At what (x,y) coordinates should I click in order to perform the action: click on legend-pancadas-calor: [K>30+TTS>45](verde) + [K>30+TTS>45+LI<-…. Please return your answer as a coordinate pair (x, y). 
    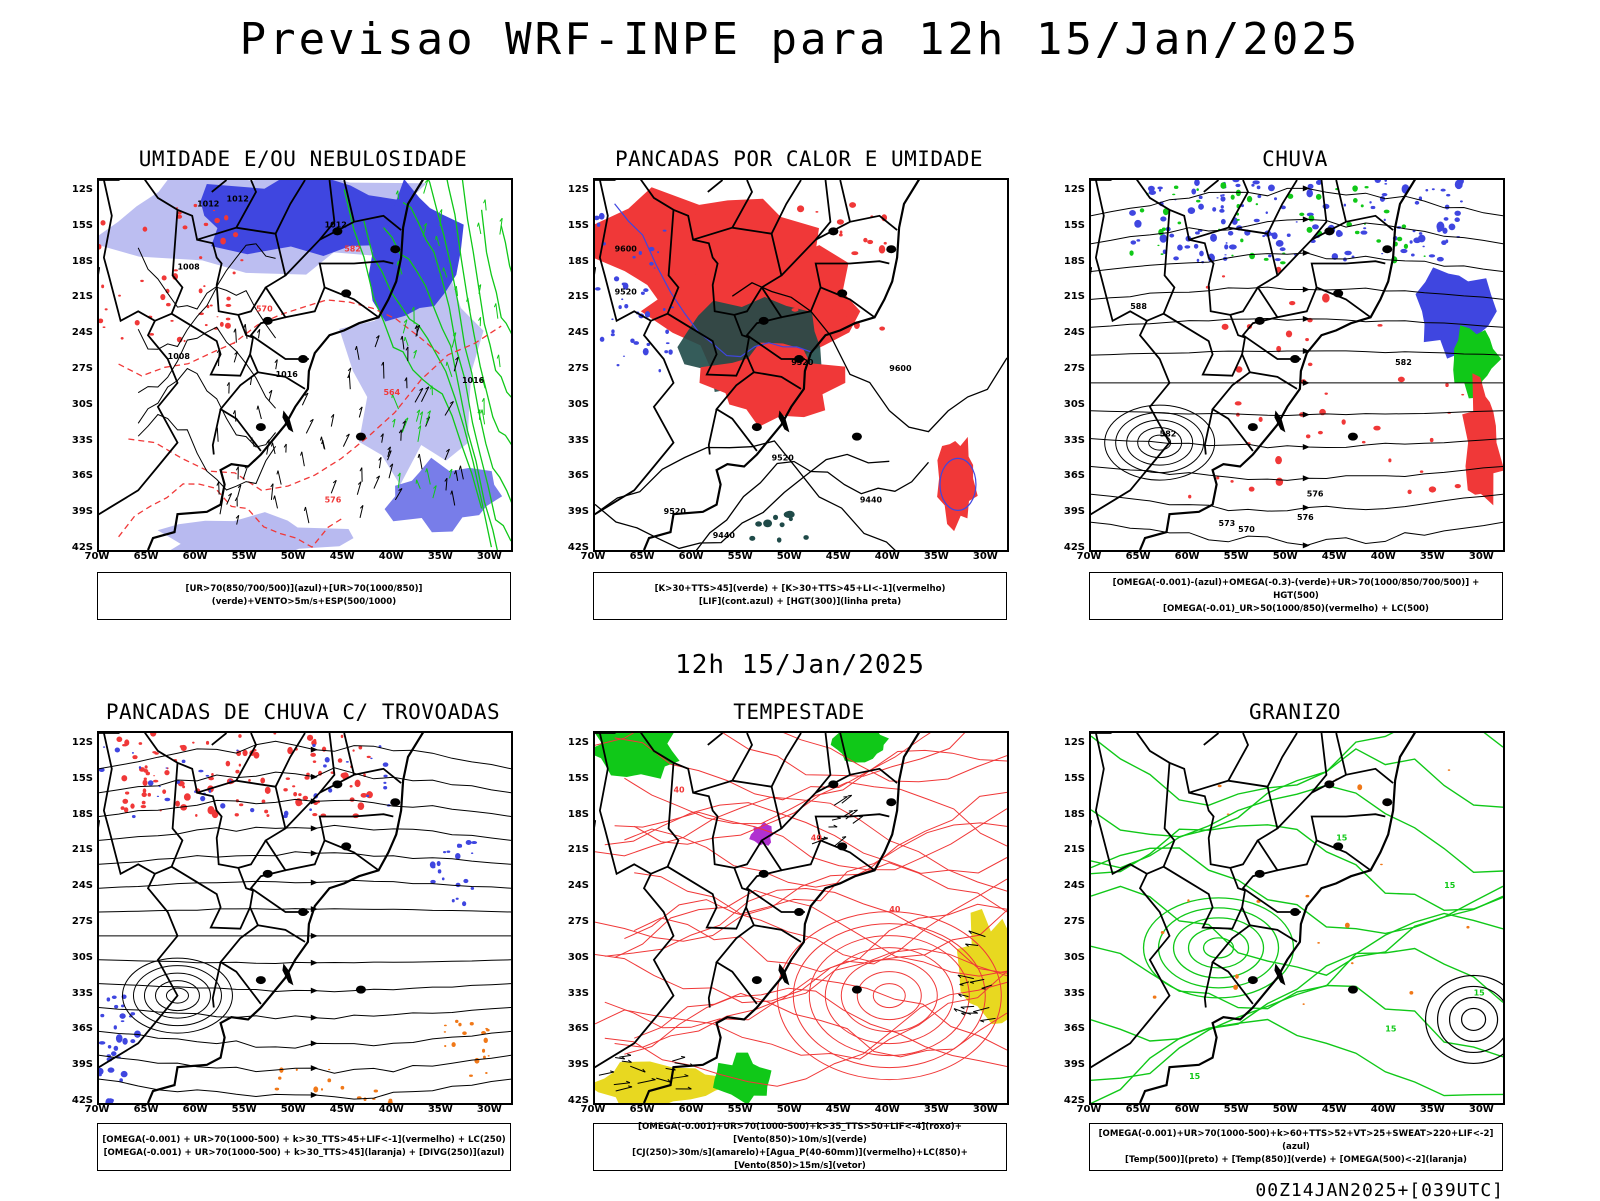
    Looking at the image, I should click on (800, 596).